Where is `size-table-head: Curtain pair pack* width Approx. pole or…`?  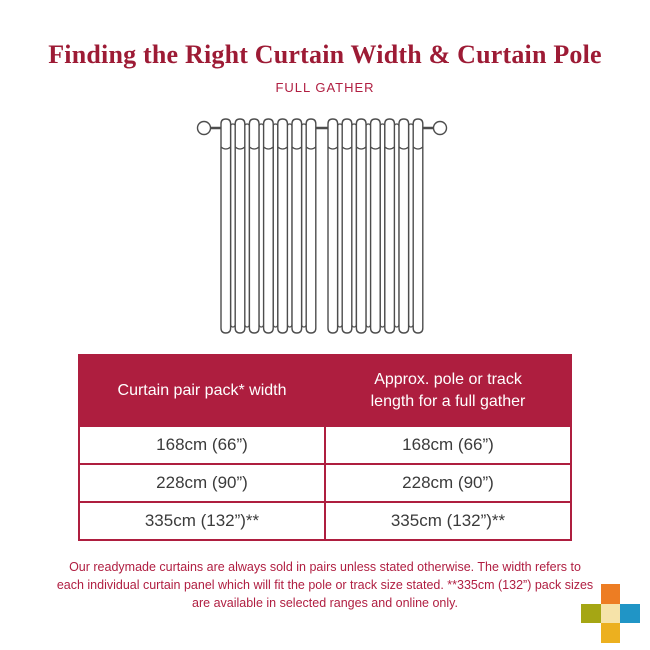
size-table-head: Curtain pair pack* width Approx. pole or… is located at coordinates (325, 390).